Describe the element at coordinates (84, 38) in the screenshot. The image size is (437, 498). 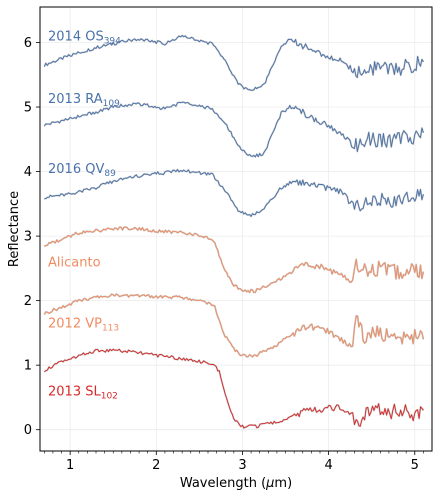
I see `series-label: 2014 OS394` at that location.